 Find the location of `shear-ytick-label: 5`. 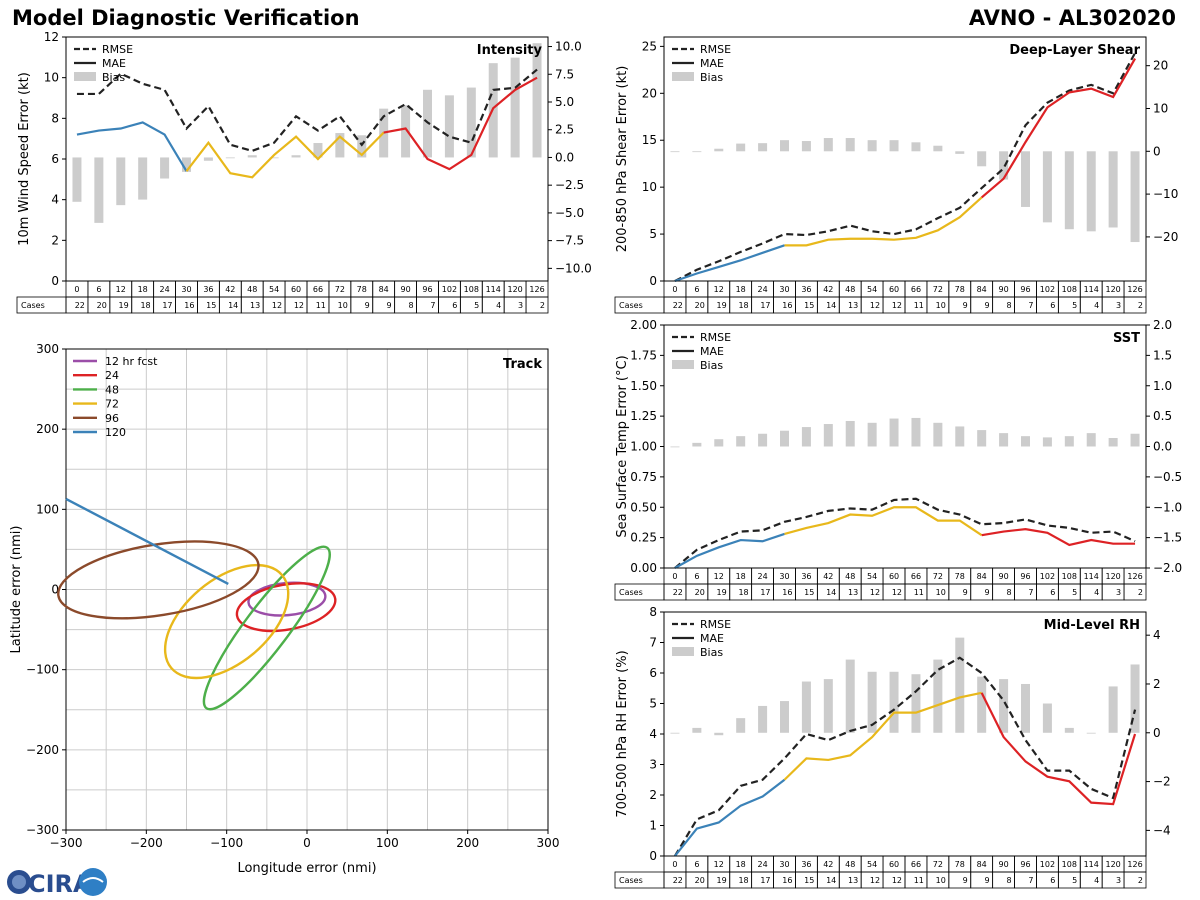

shear-ytick-label: 5 is located at coordinates (653, 234).